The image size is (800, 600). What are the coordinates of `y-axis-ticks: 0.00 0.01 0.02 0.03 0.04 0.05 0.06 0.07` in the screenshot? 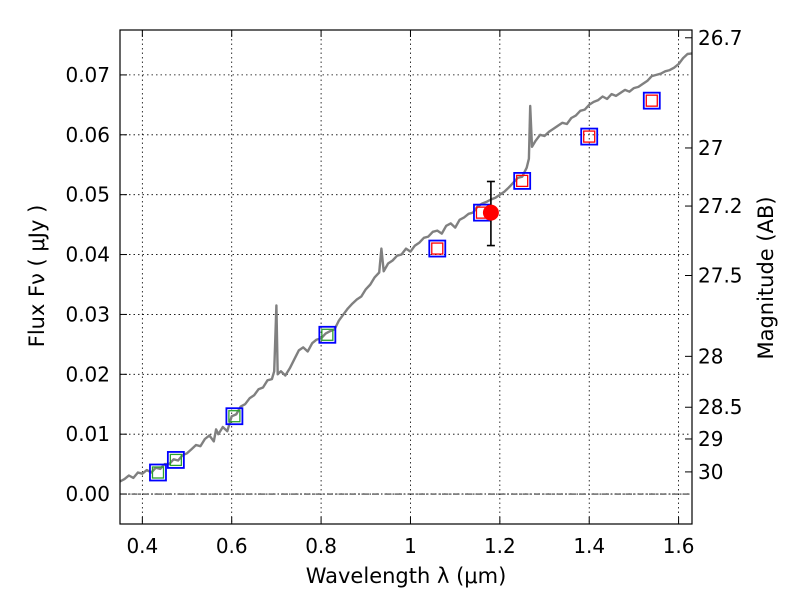 It's located at (96, 284).